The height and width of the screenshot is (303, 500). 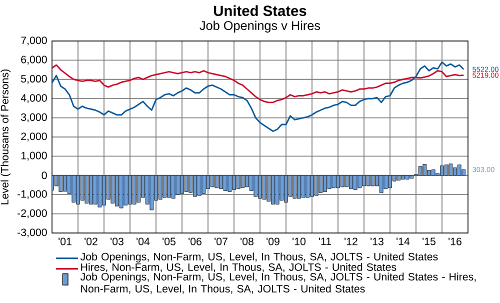 What do you see at coordinates (278, 283) in the screenshot?
I see `legend-label: Job Openings, Non-Farm, US, Level, In Thous, SA, JOLTS - United States - Hires, Non-Farm, US, Level, In Thous, SA, JOLTS - United States` at bounding box center [278, 283].